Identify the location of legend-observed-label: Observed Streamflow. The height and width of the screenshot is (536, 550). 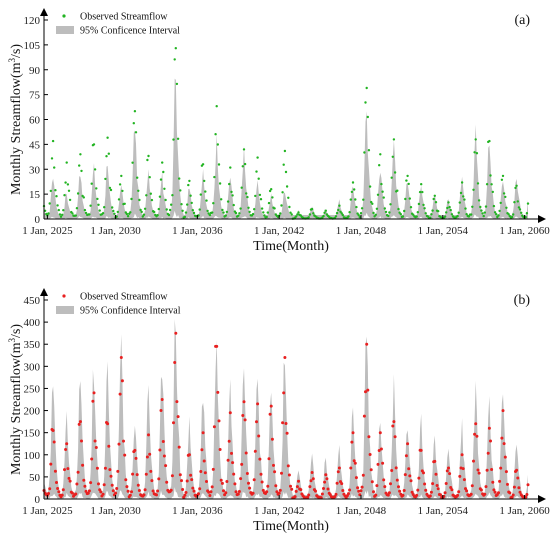
(124, 297).